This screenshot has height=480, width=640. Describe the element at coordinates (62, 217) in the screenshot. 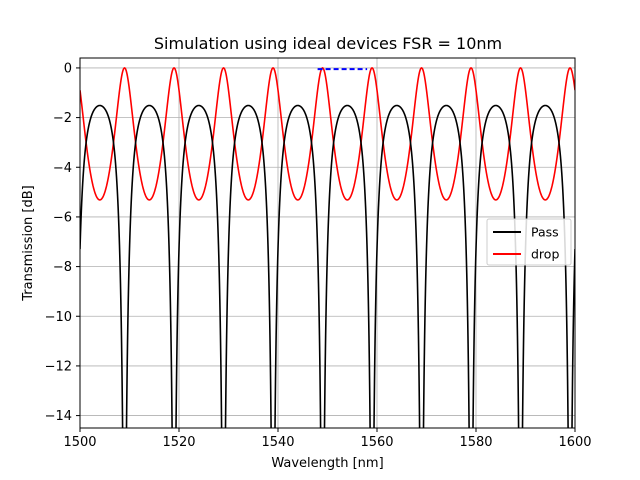

I see `y-tick-label: −6` at that location.